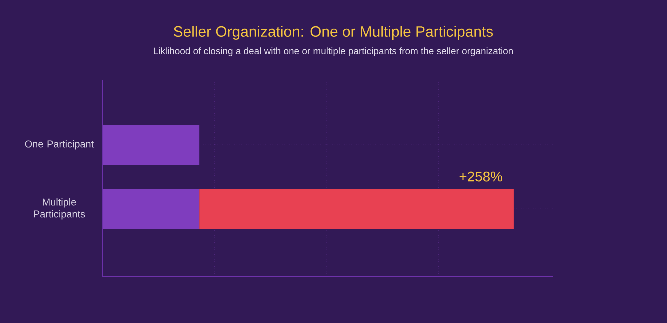 The width and height of the screenshot is (667, 323). I want to click on y-tick-label: Multiple Participants, so click(60, 209).